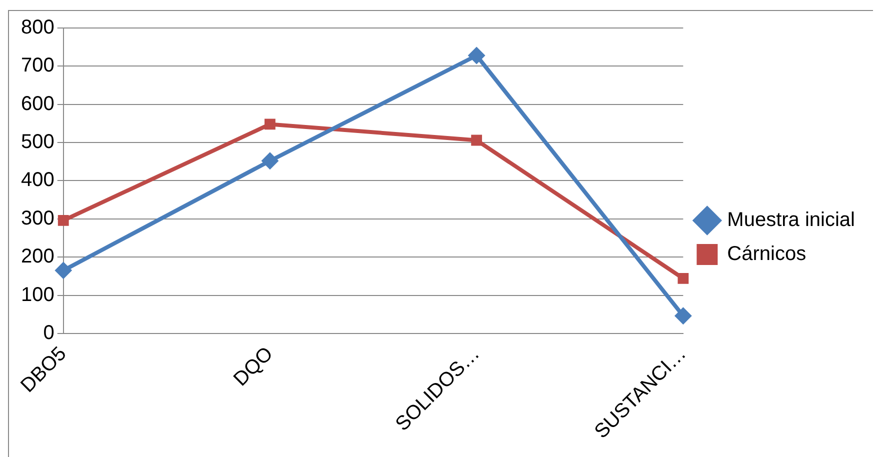 The width and height of the screenshot is (875, 457). What do you see at coordinates (766, 254) in the screenshot?
I see `legend-label: Cárnicos` at bounding box center [766, 254].